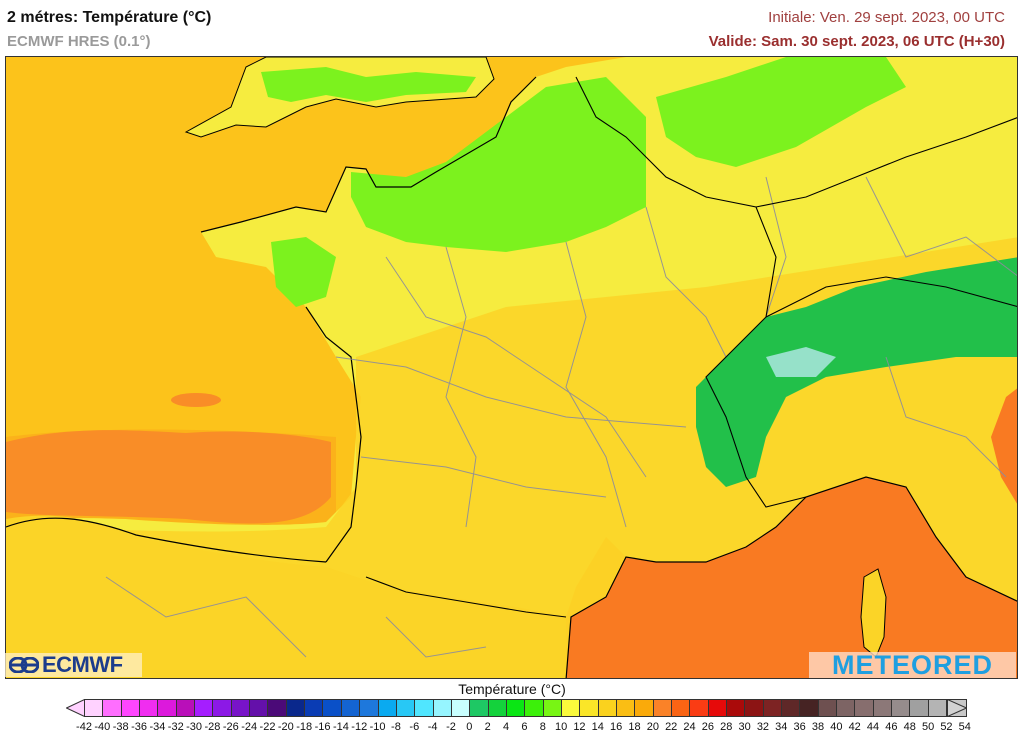 This screenshot has width=1024, height=736. I want to click on colorbar-tick-label: -32, so click(175, 727).